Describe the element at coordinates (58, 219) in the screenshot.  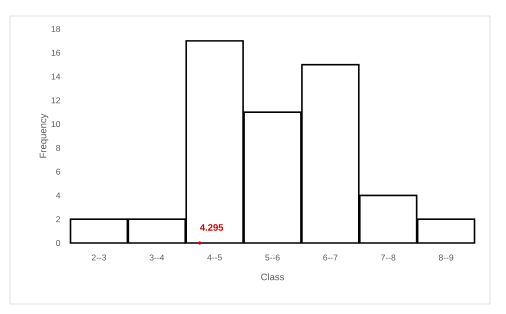
I see `y-tick-label: 2` at that location.